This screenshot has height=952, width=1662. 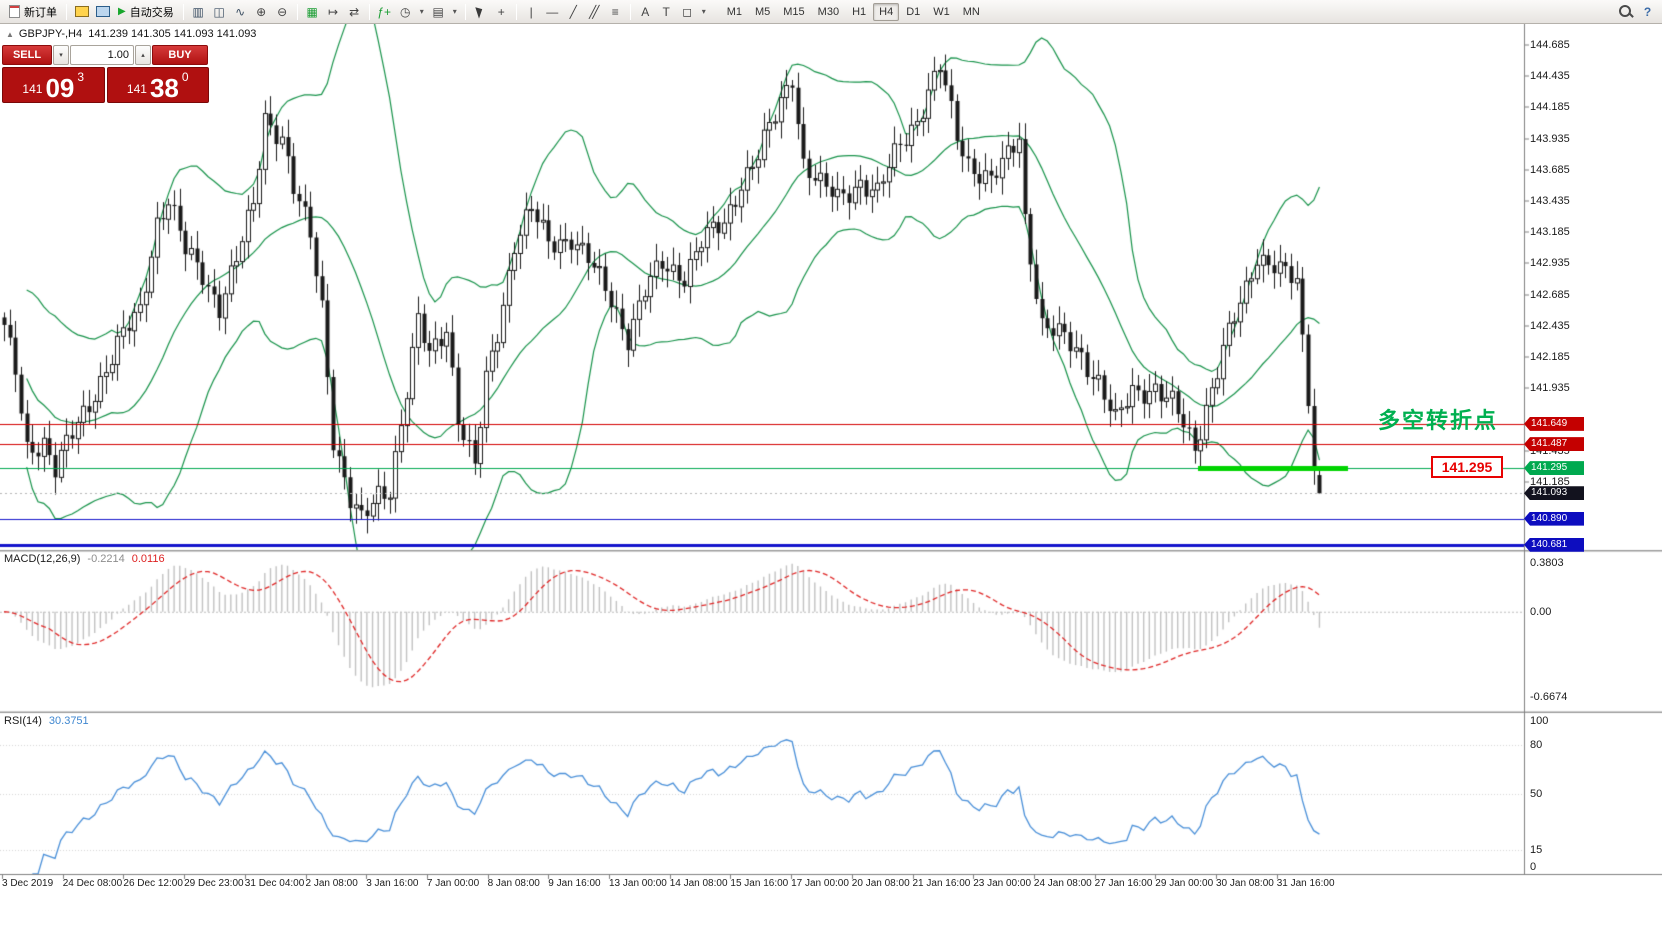 What do you see at coordinates (1554, 544) in the screenshot?
I see `price-badge-140.681: 140.681` at bounding box center [1554, 544].